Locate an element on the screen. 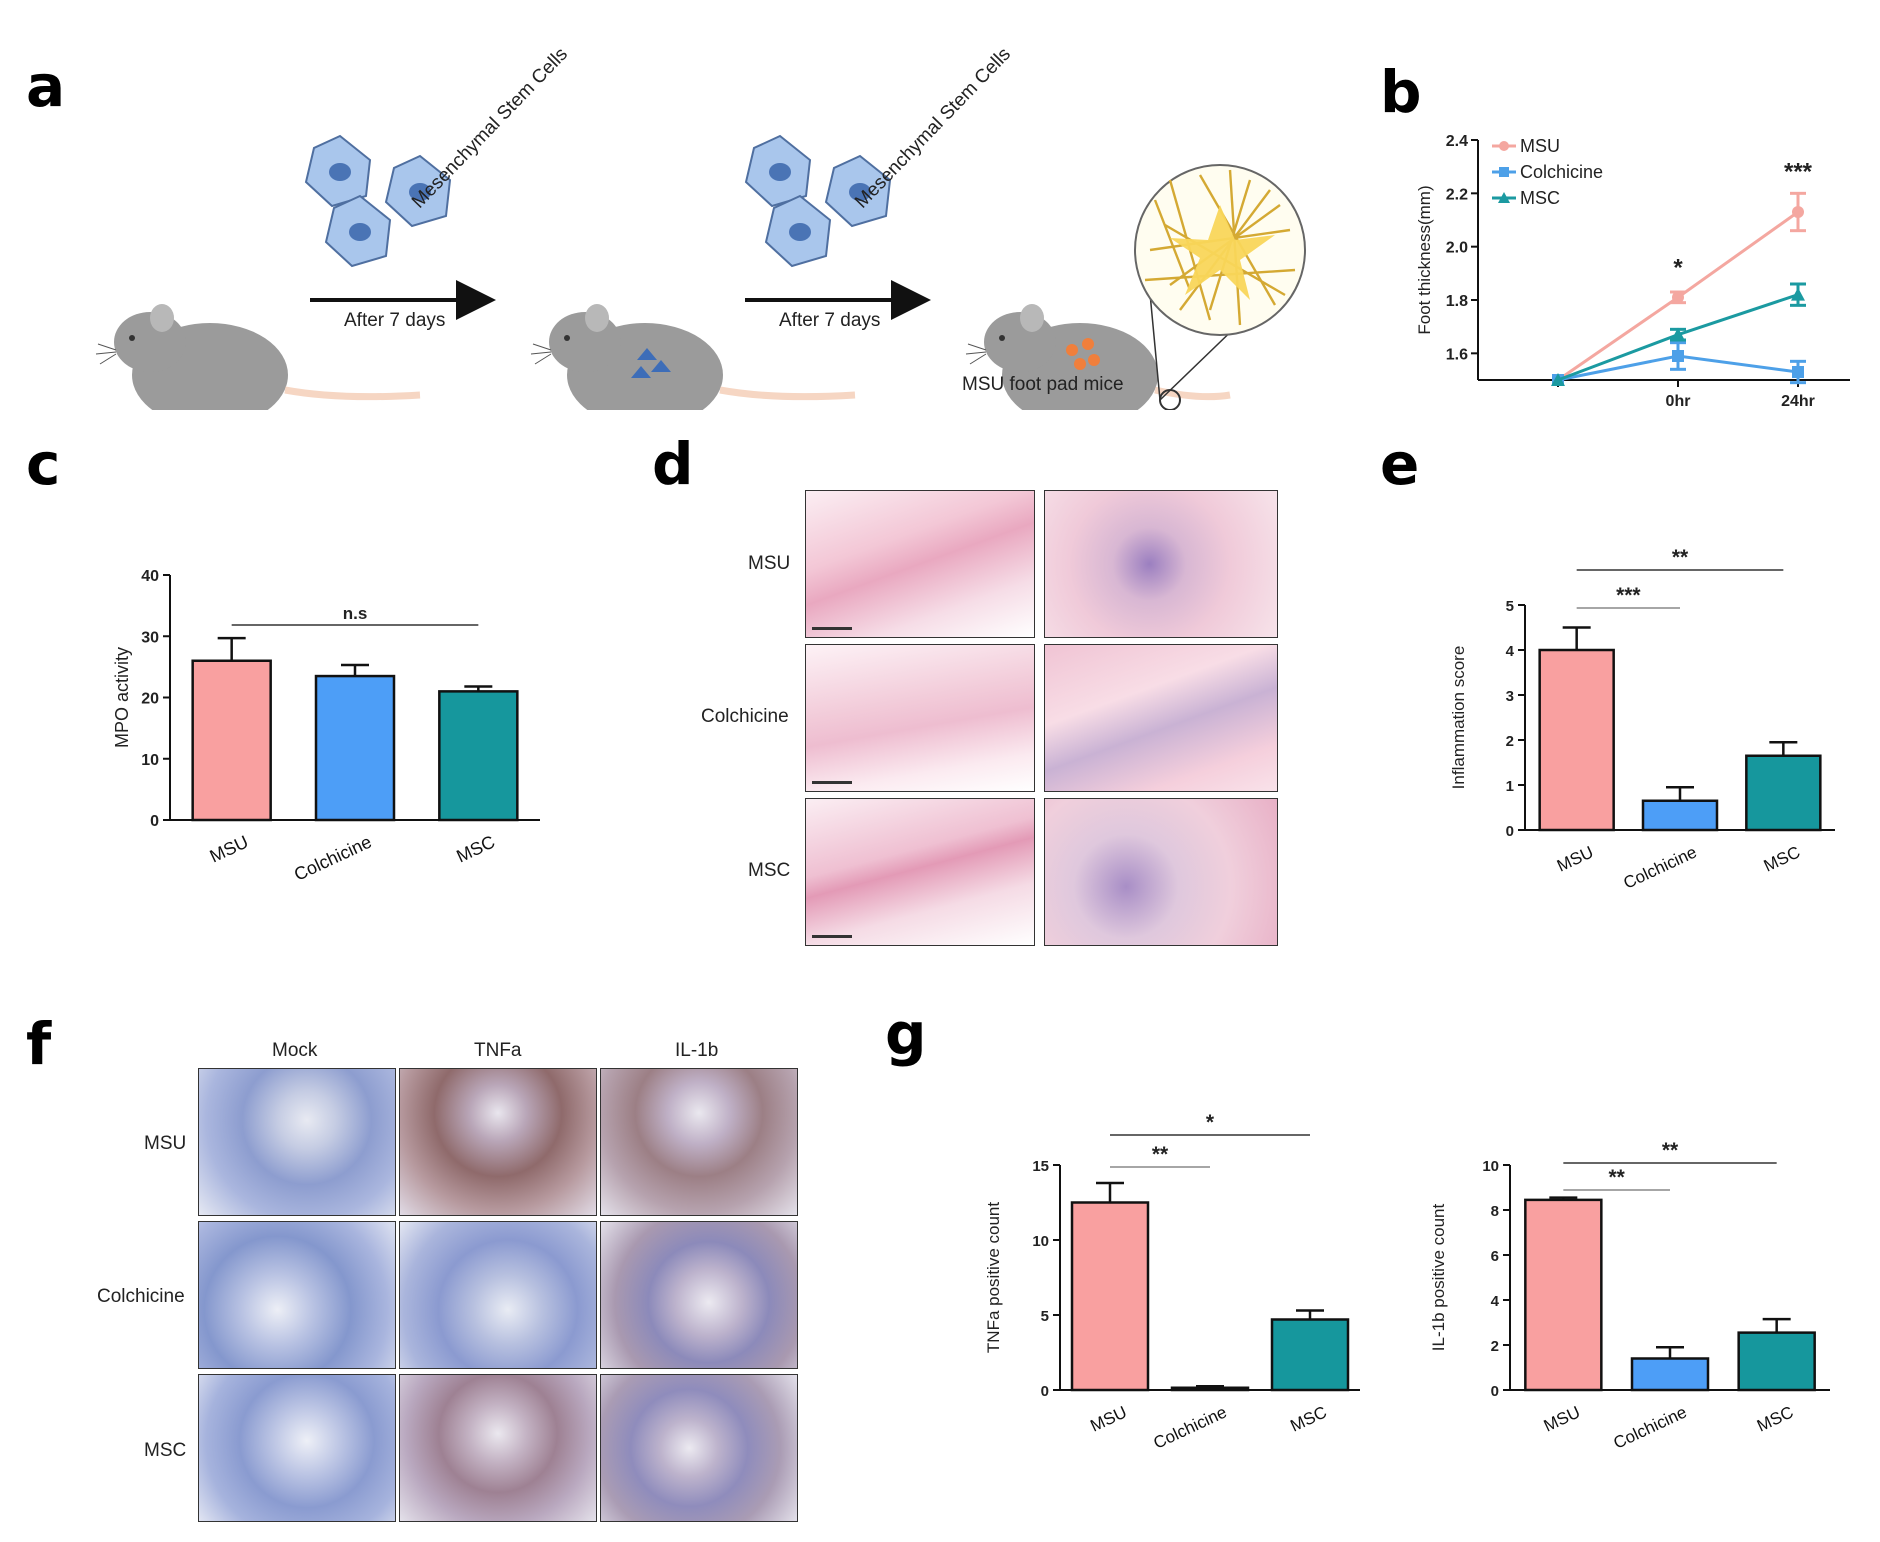  x-tick-label: 0hr is located at coordinates (1678, 401).